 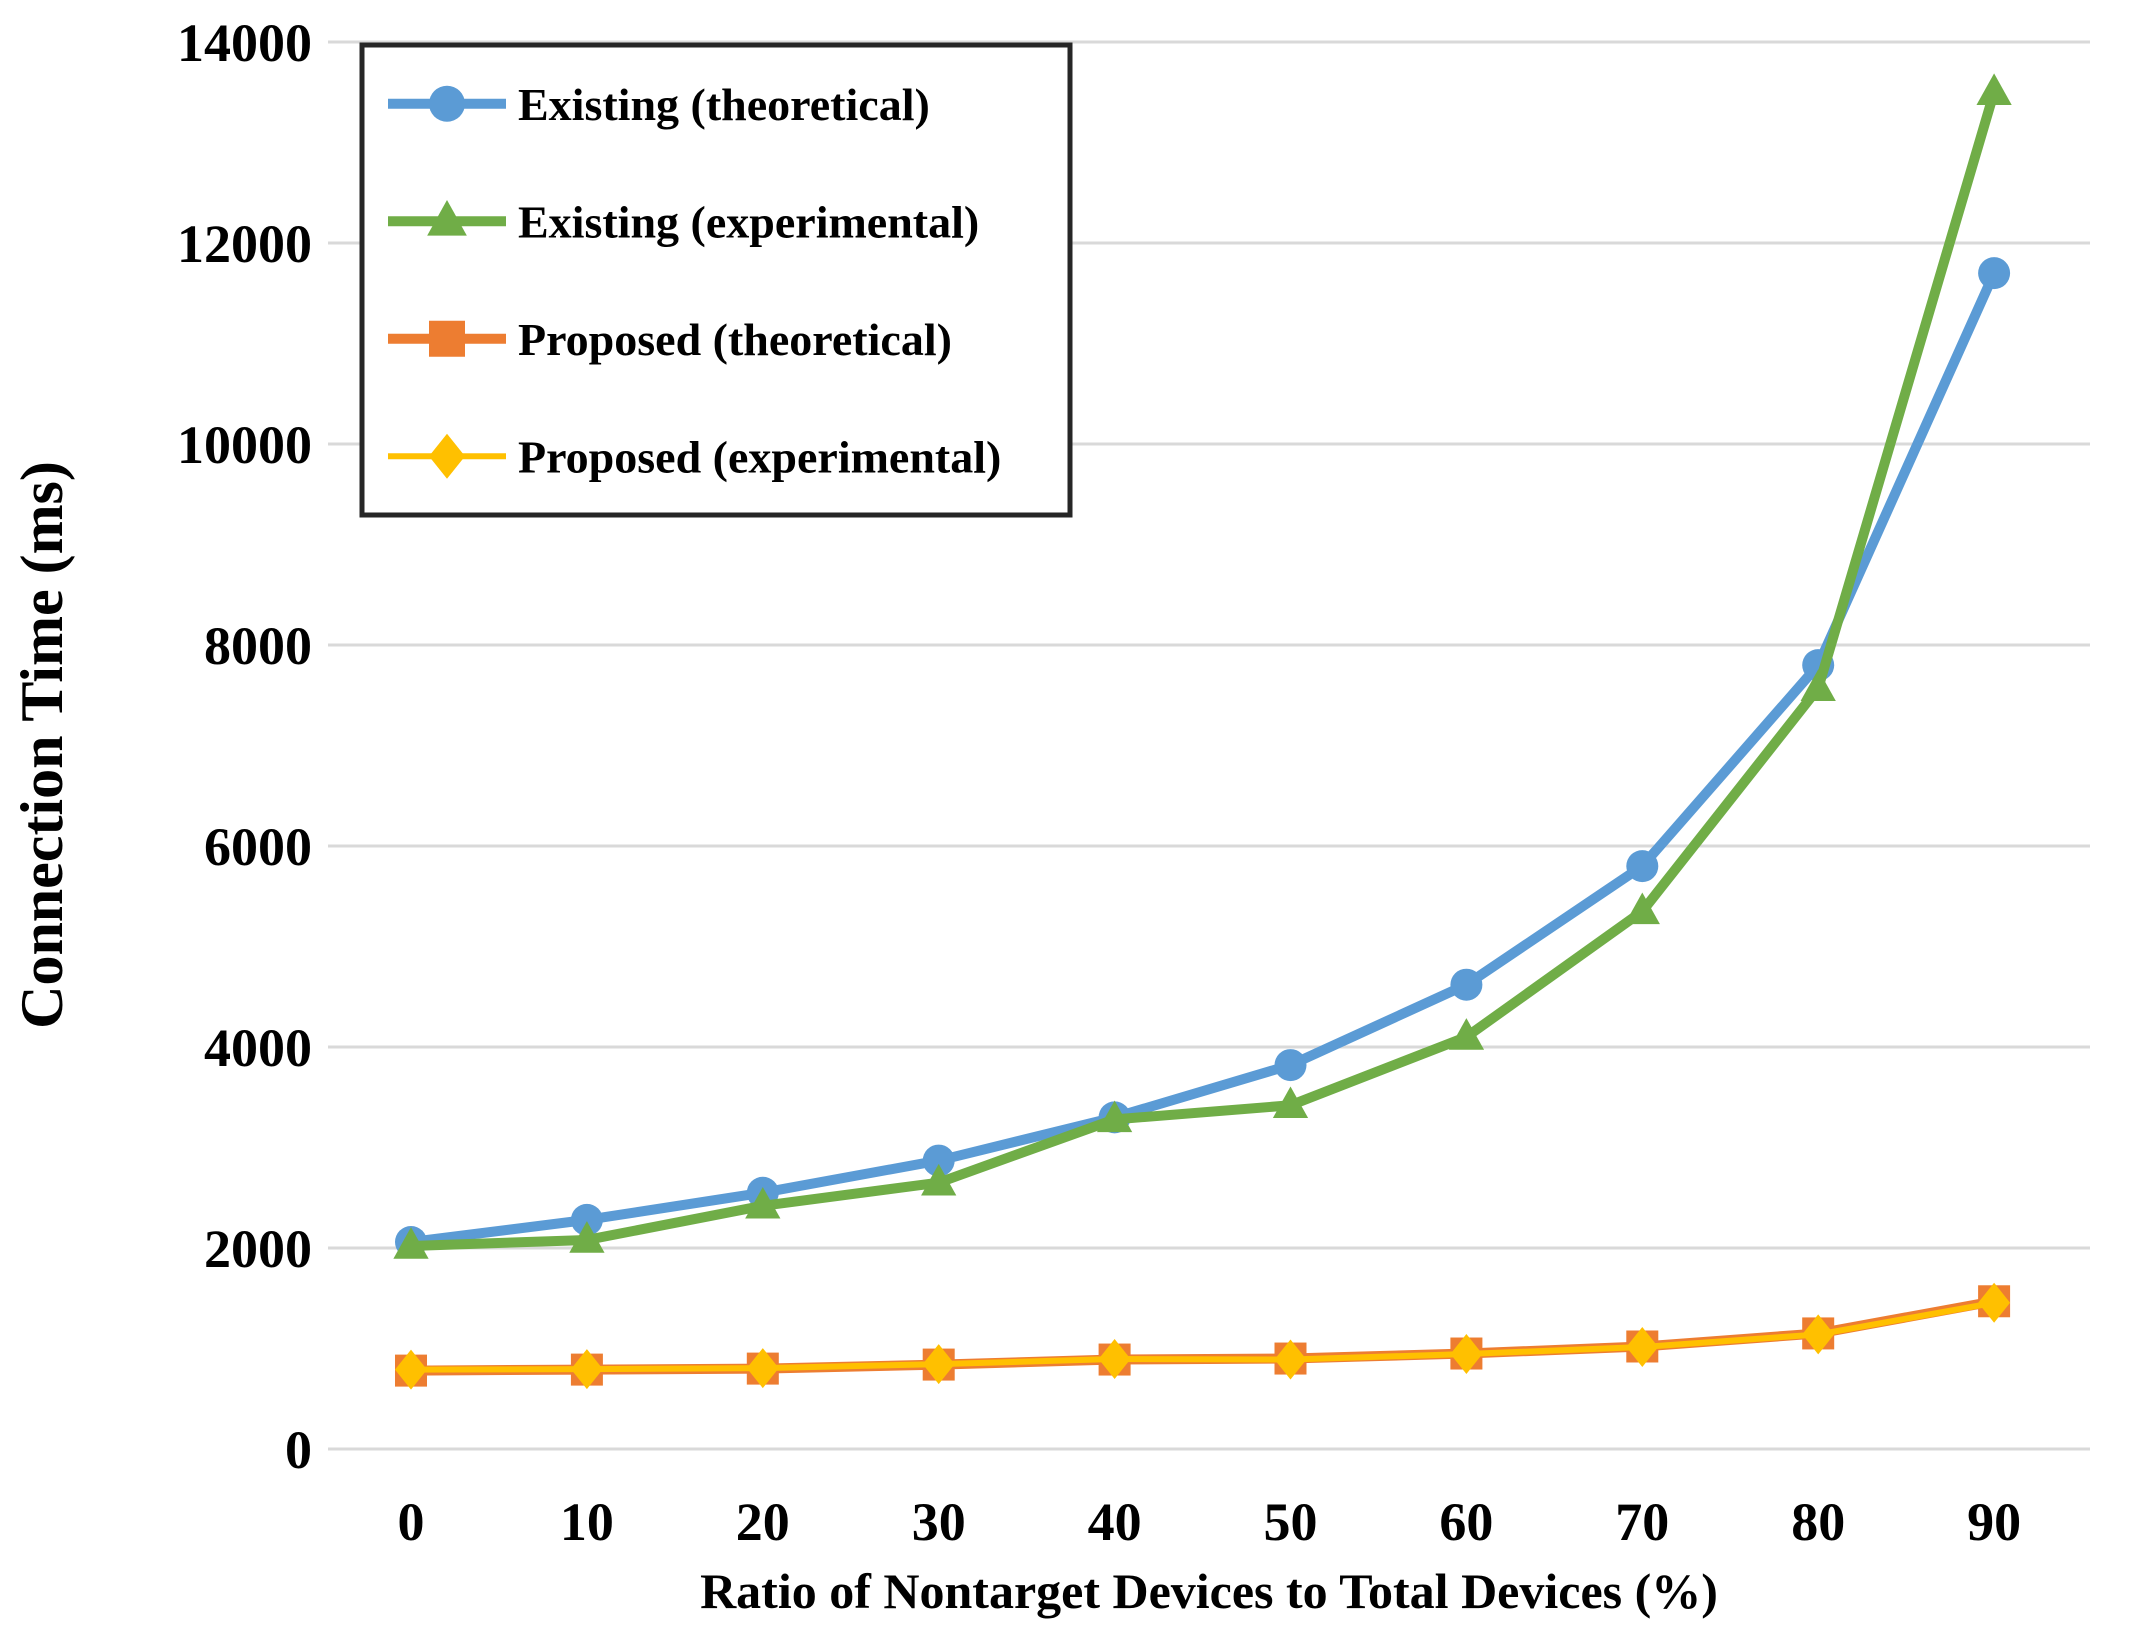 I want to click on legend-box, so click(x=716, y=280).